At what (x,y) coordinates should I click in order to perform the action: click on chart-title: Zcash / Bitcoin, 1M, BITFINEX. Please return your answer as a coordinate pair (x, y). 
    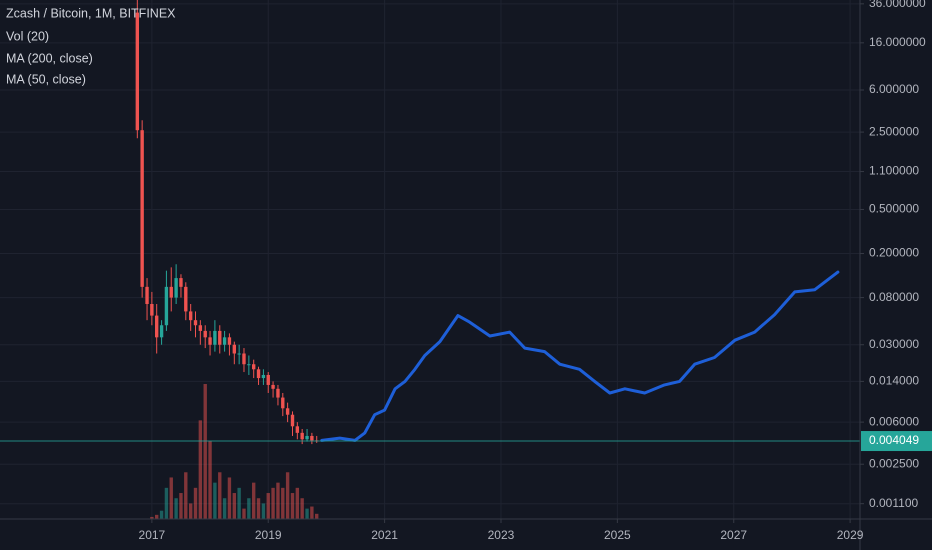
    Looking at the image, I should click on (91, 13).